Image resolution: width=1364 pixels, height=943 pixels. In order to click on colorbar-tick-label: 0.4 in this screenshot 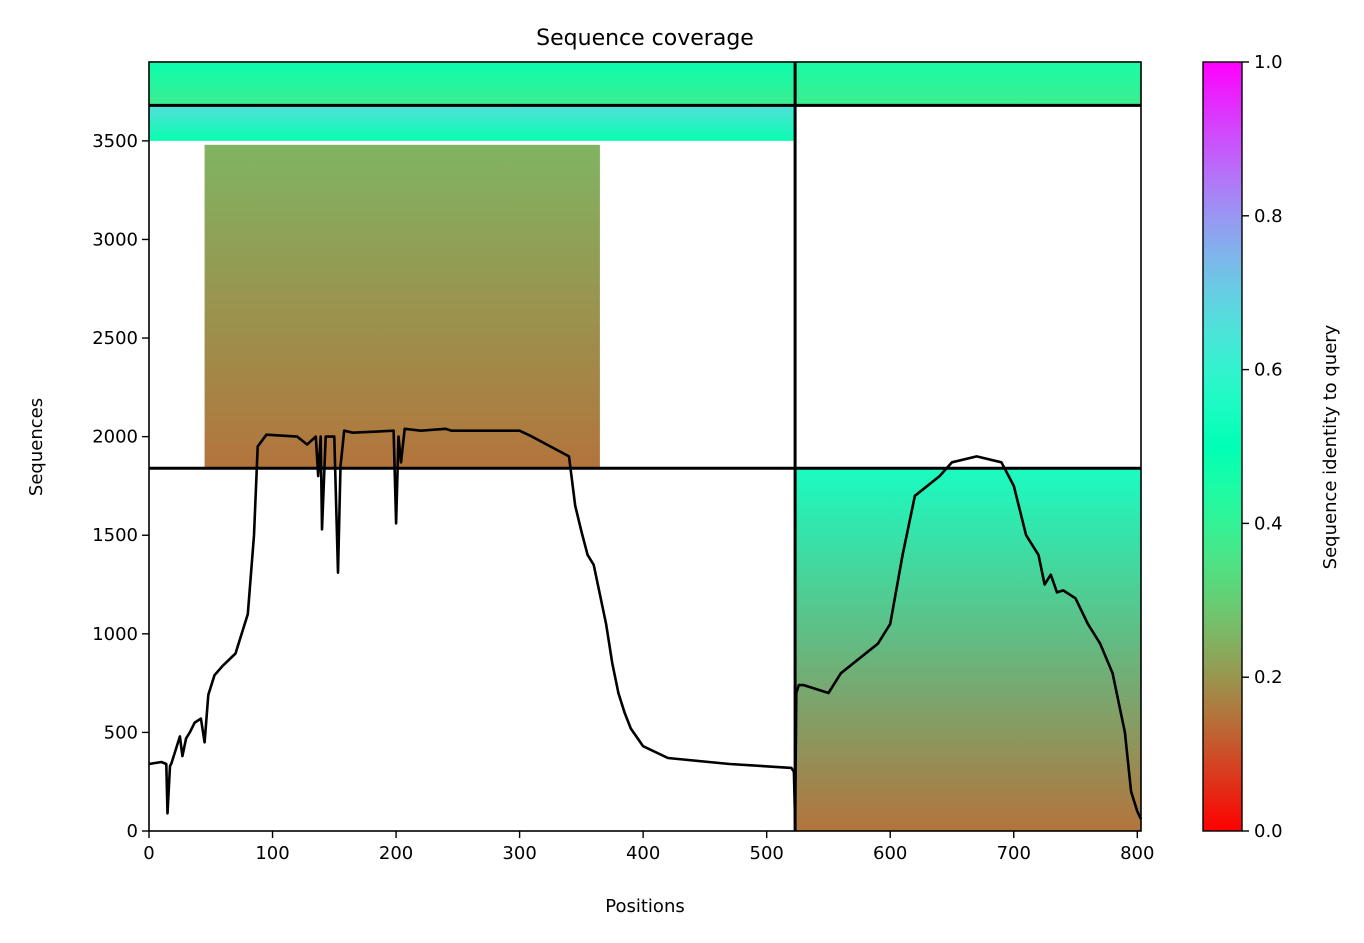, I will do `click(1268, 523)`.